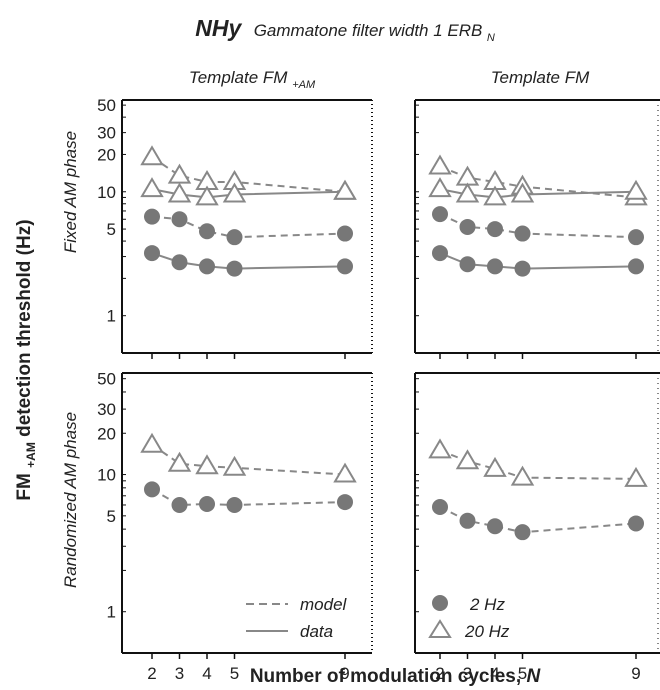 This screenshot has height=690, width=660. I want to click on col-title-left: Template FM +AM, so click(252, 79).